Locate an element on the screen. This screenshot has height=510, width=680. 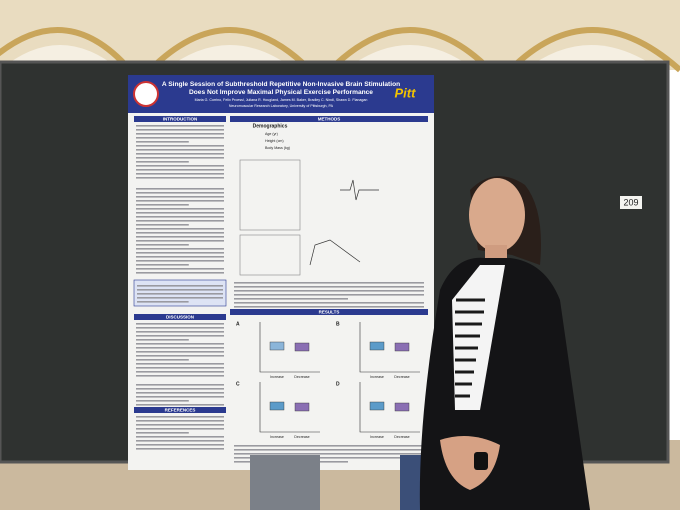
board-number-card is located at coordinates (631, 202).